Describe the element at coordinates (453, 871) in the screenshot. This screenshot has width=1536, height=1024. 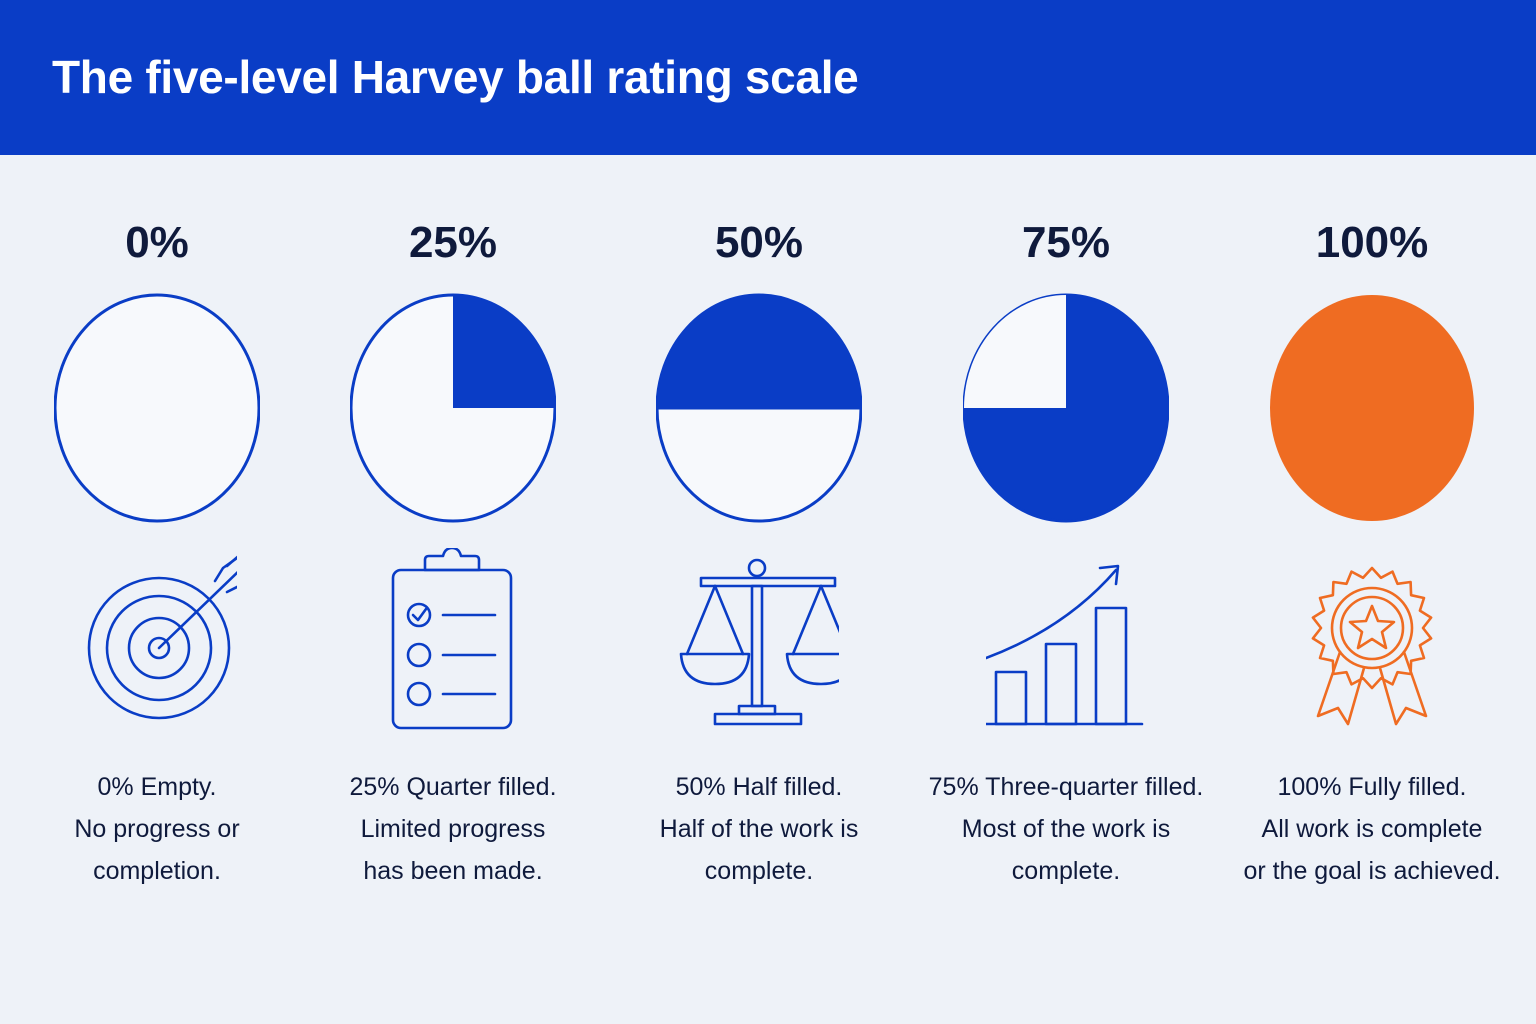
I see `desc-line: has been made.` at that location.